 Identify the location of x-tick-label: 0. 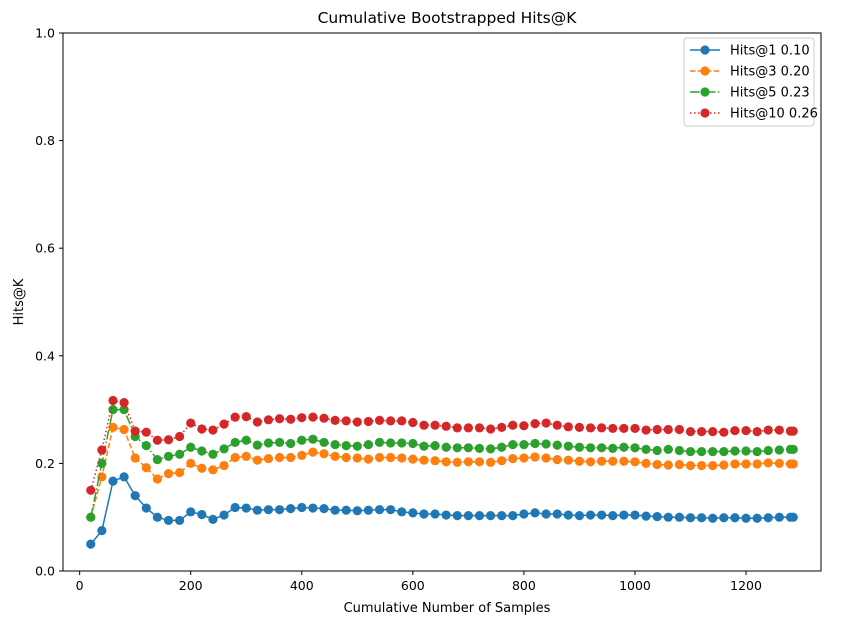
(80, 585).